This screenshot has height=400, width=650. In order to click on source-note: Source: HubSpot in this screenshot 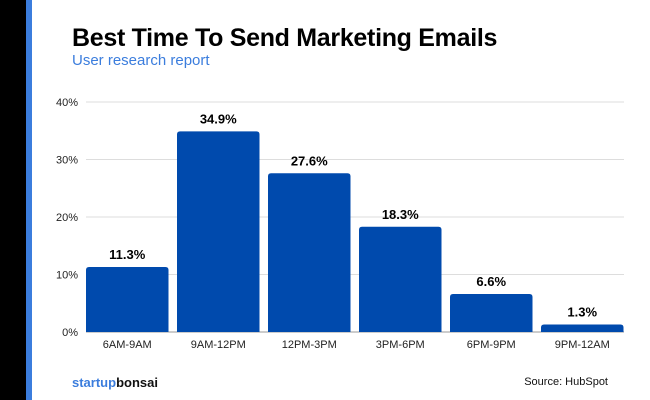, I will do `click(566, 382)`.